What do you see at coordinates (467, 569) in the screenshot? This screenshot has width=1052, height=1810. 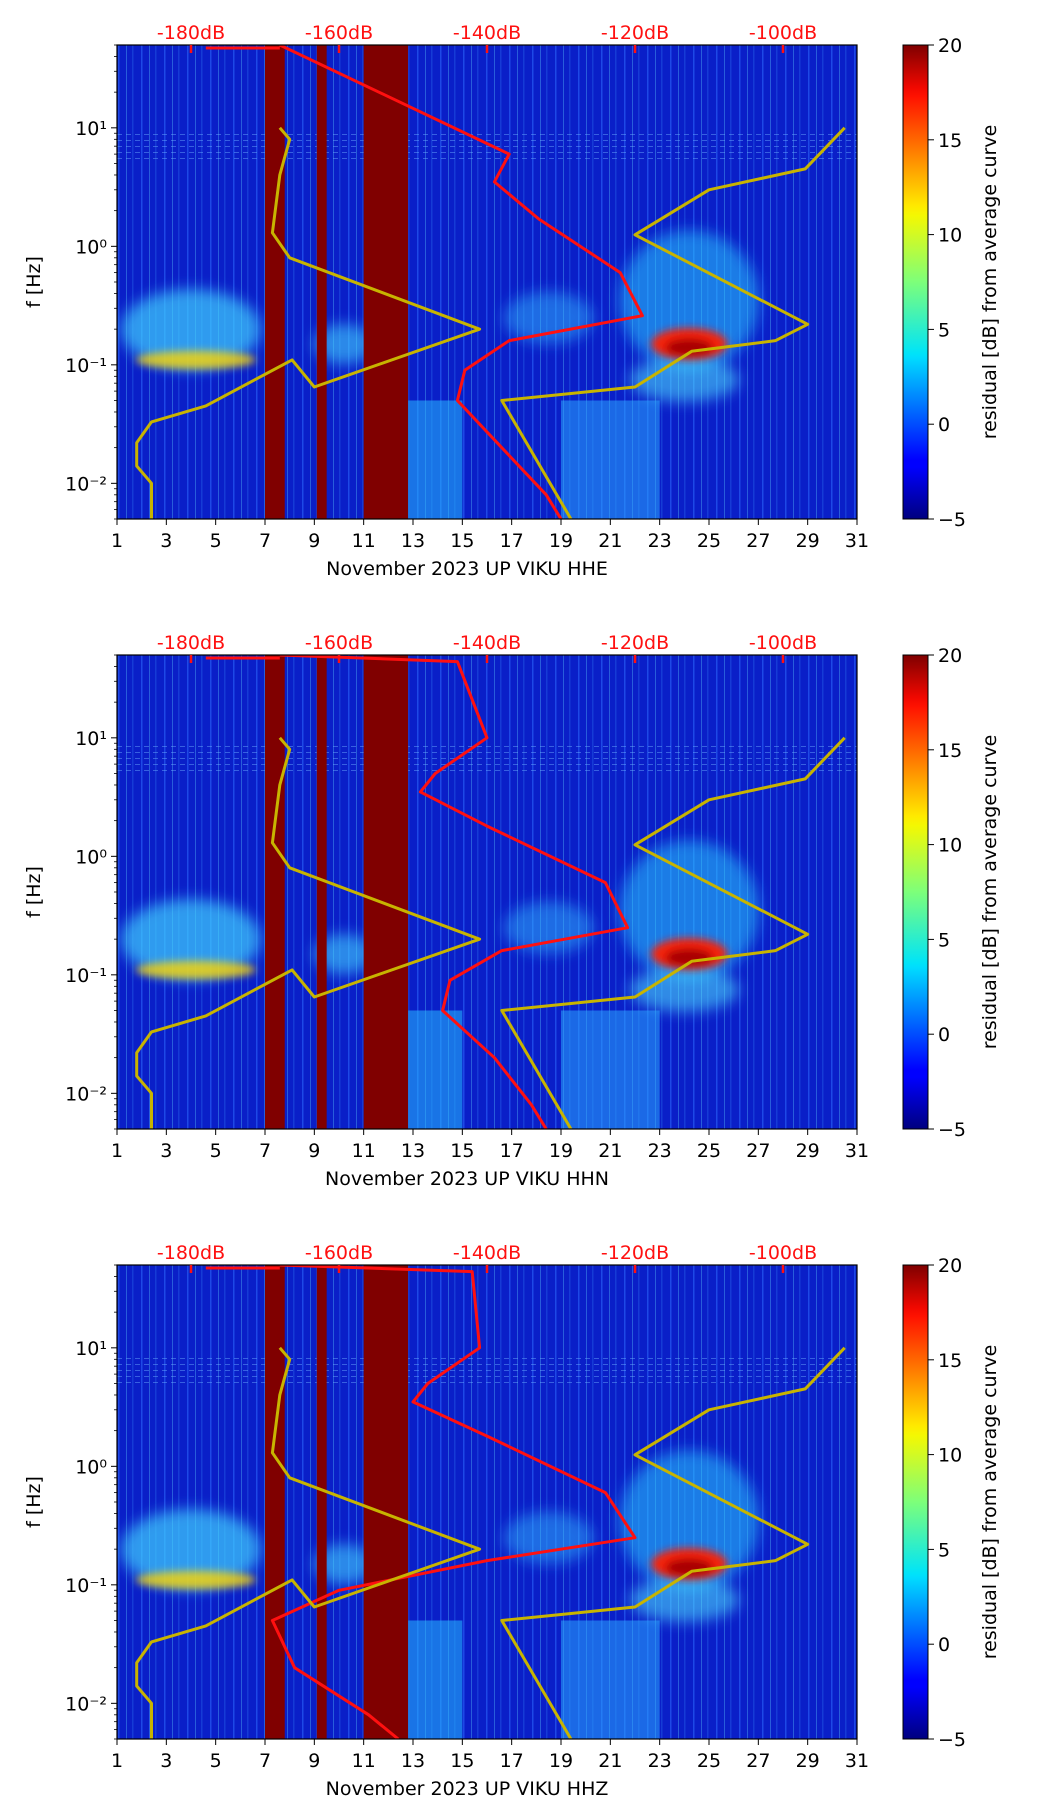 I see `x-axis-label: November 2023 UP VIKU HHE` at bounding box center [467, 569].